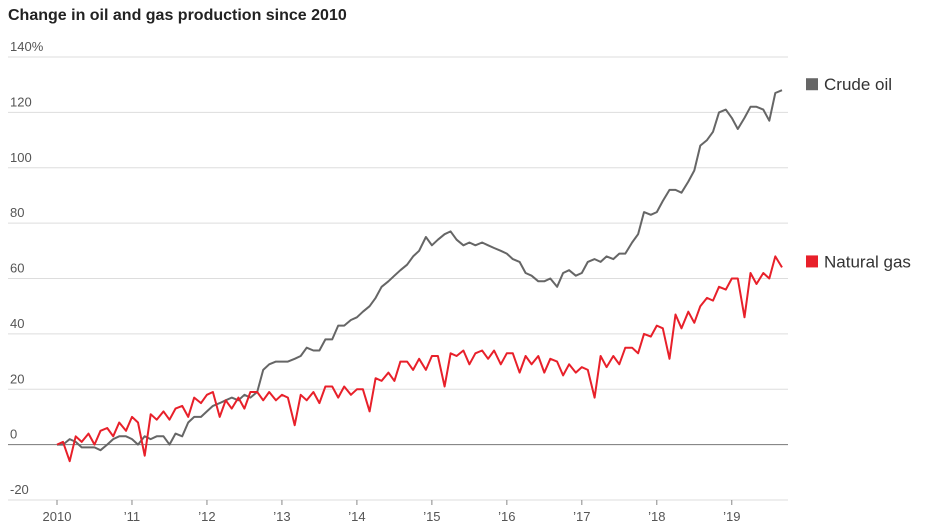 The width and height of the screenshot is (930, 530). Describe the element at coordinates (17, 378) in the screenshot. I see `y-tick-label: 20` at that location.